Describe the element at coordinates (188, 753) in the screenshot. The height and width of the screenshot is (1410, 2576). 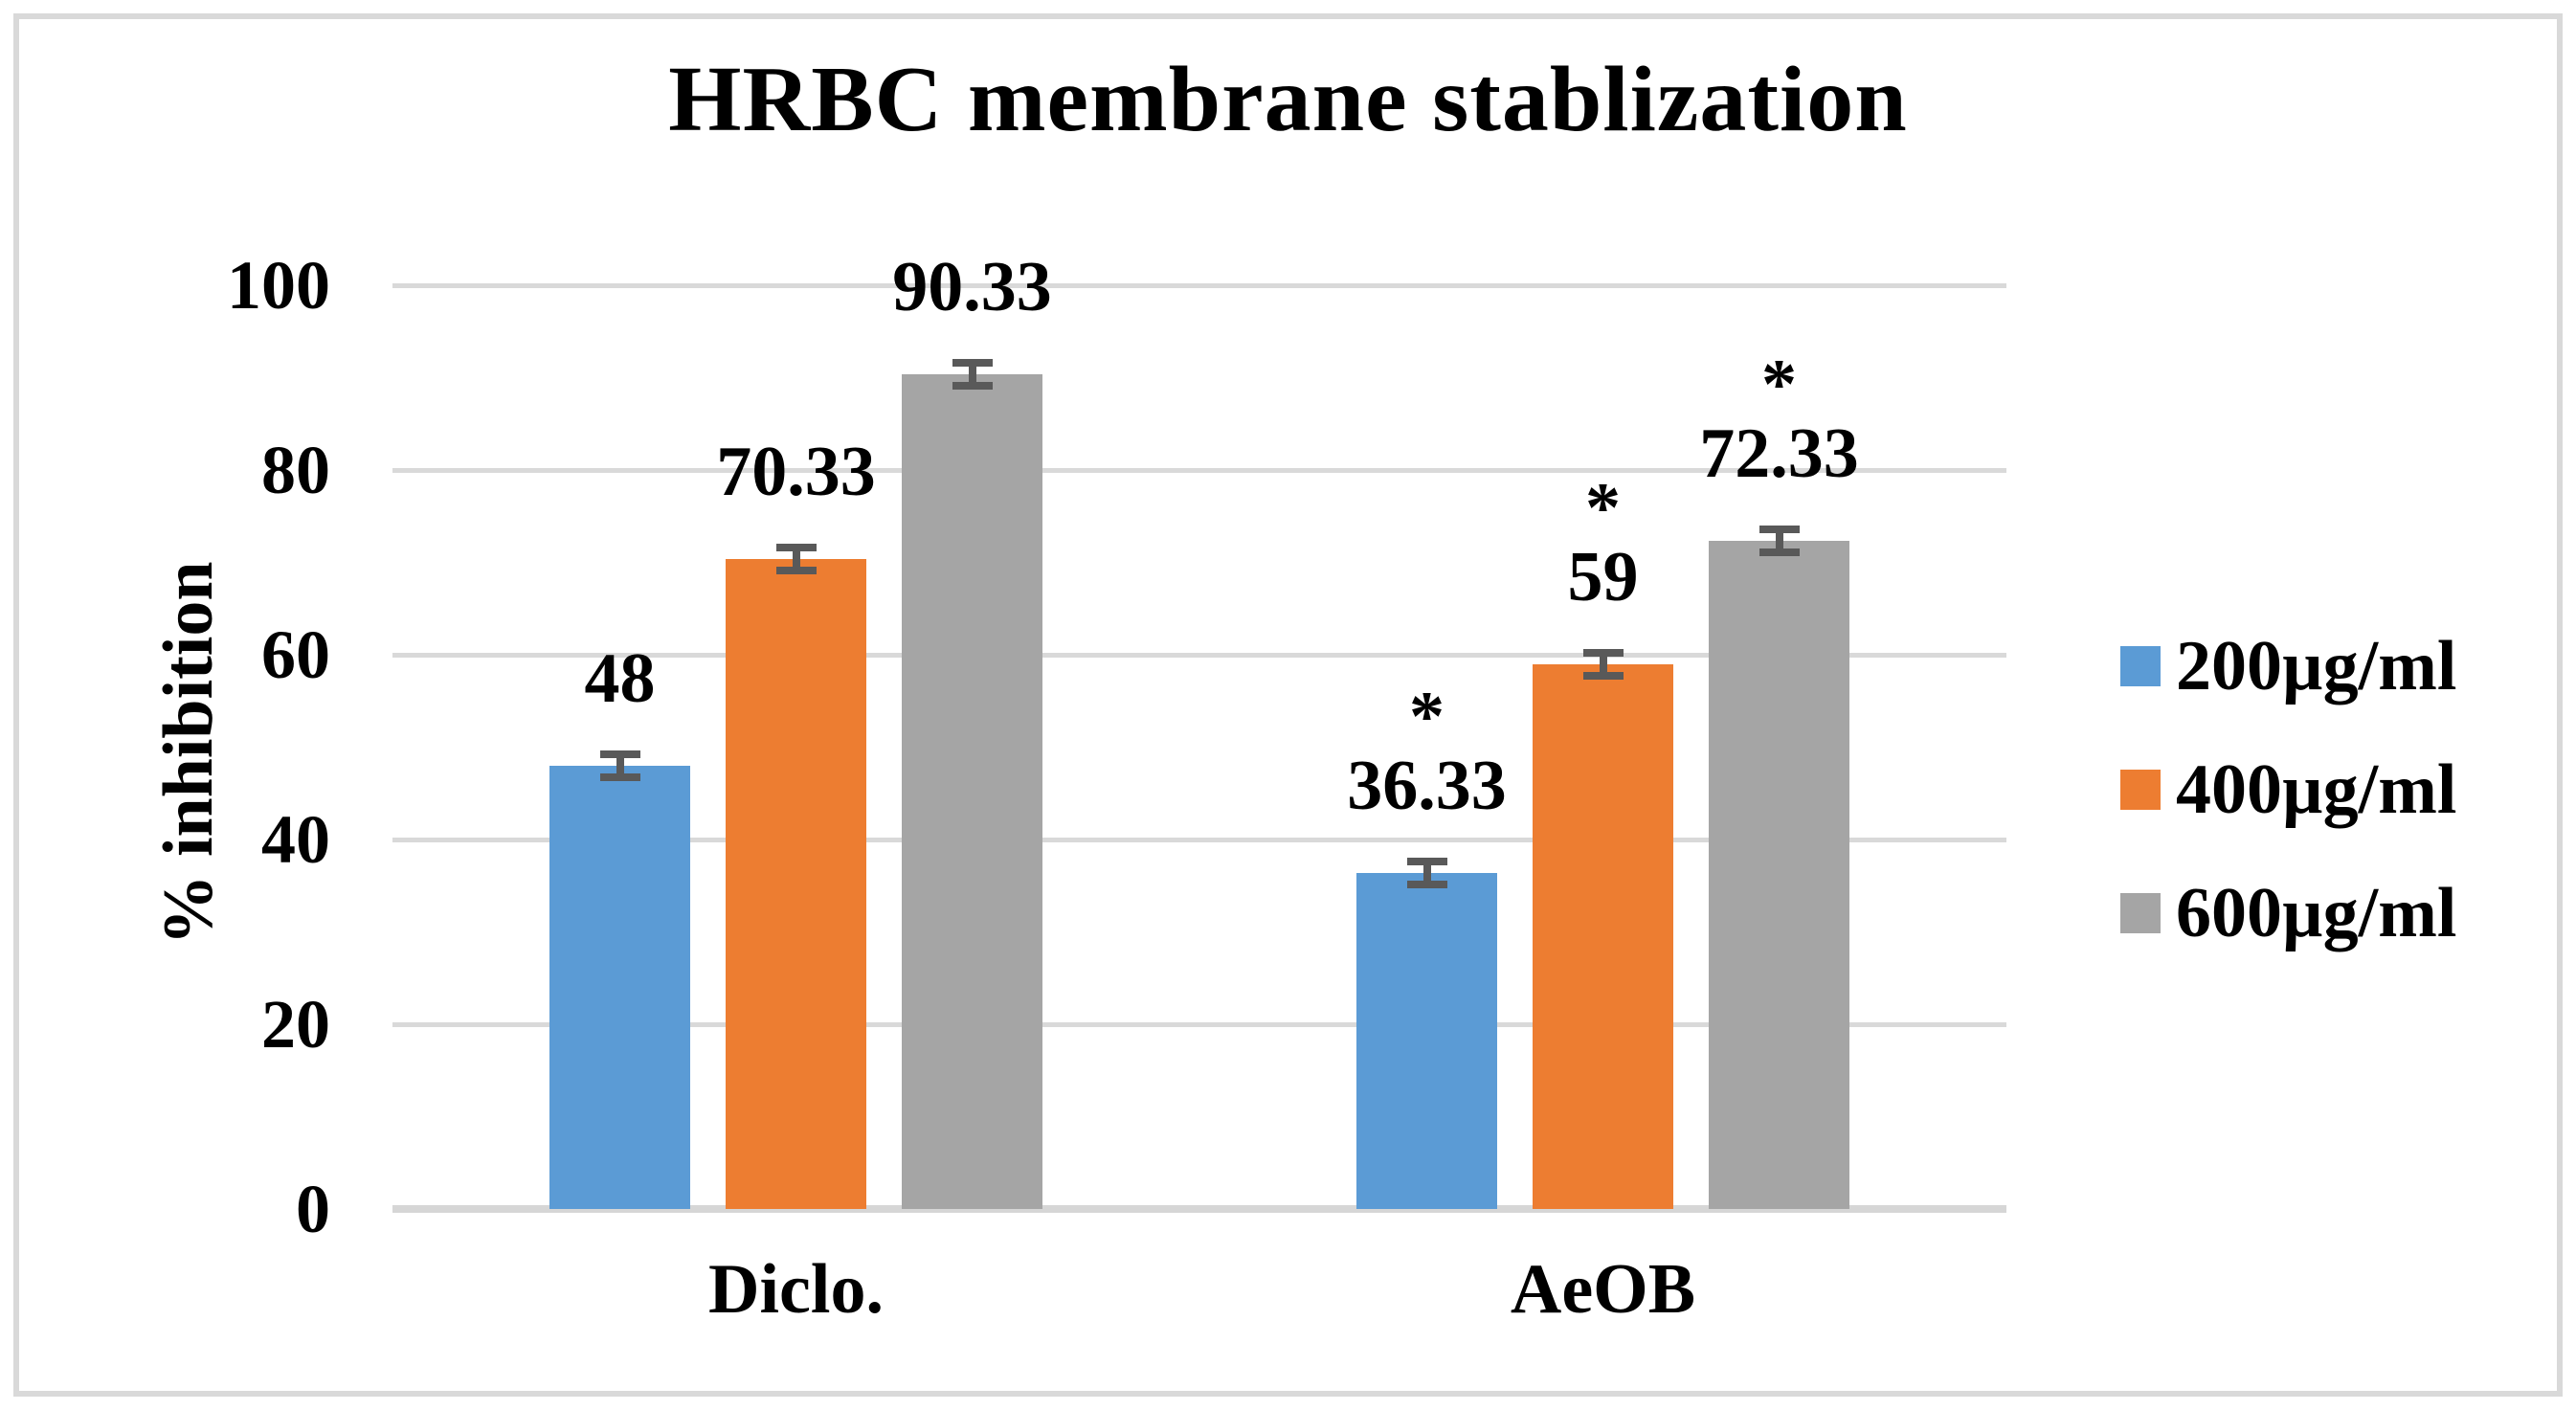
I see `y-axis-title: % inhibition` at that location.